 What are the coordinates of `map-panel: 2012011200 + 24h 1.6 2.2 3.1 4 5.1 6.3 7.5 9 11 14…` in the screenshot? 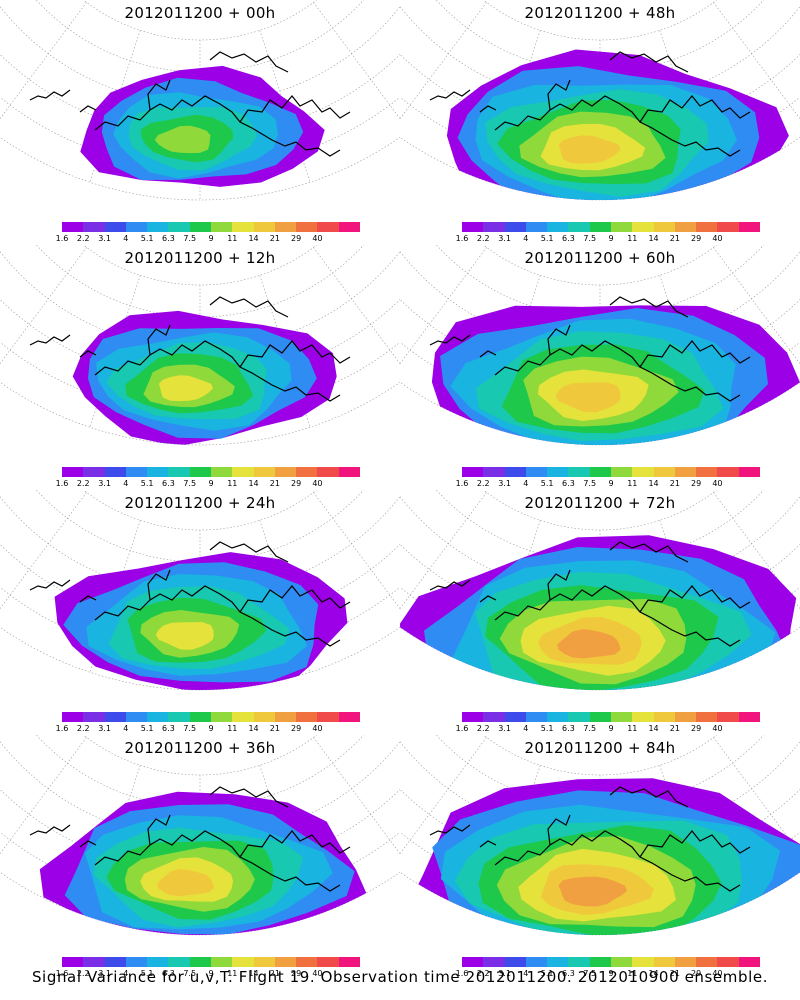 It's located at (200, 612).